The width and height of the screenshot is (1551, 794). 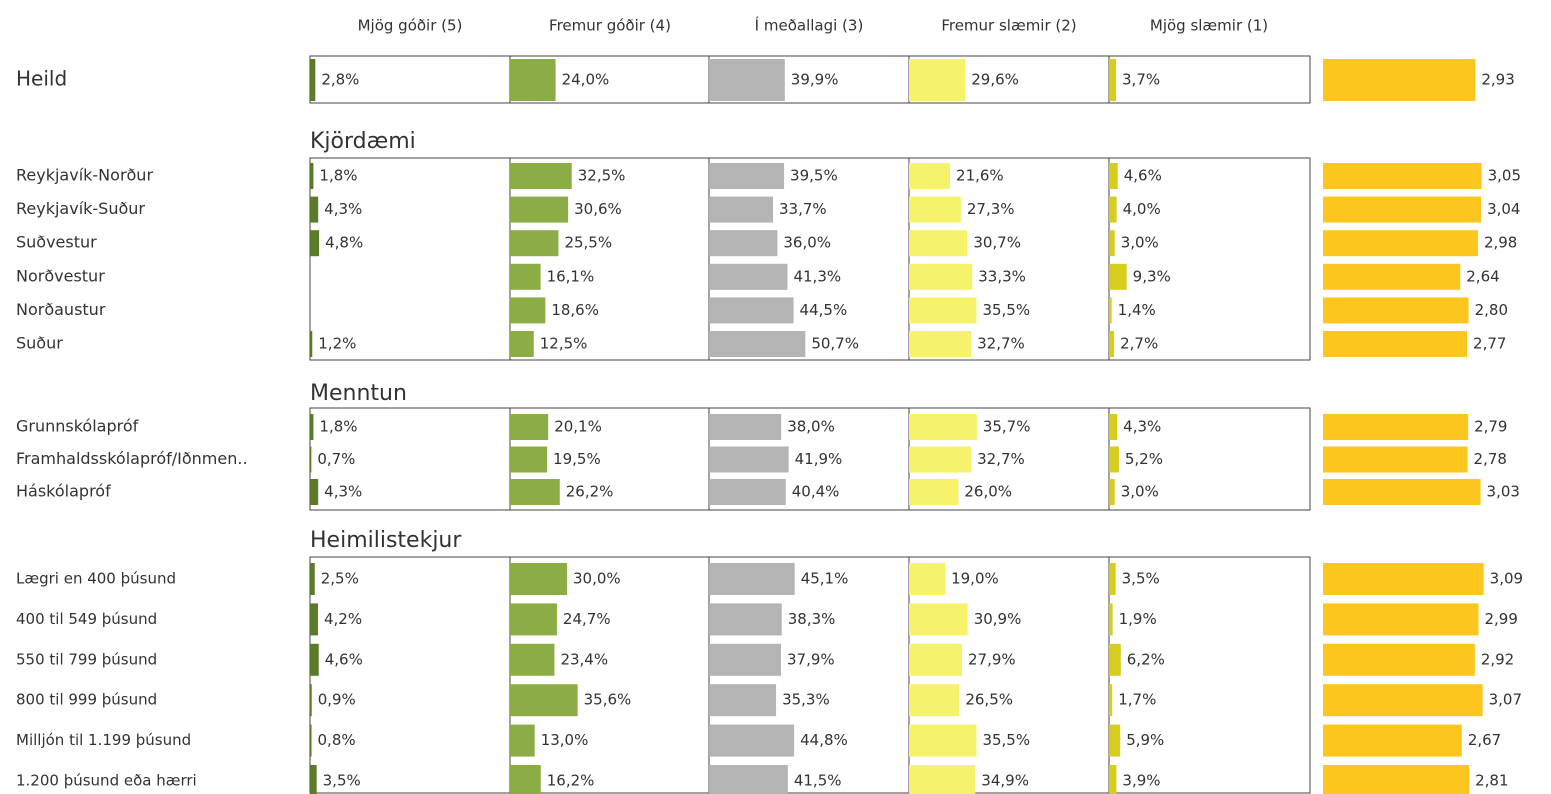 I want to click on value-label: 29,6%, so click(x=995, y=80).